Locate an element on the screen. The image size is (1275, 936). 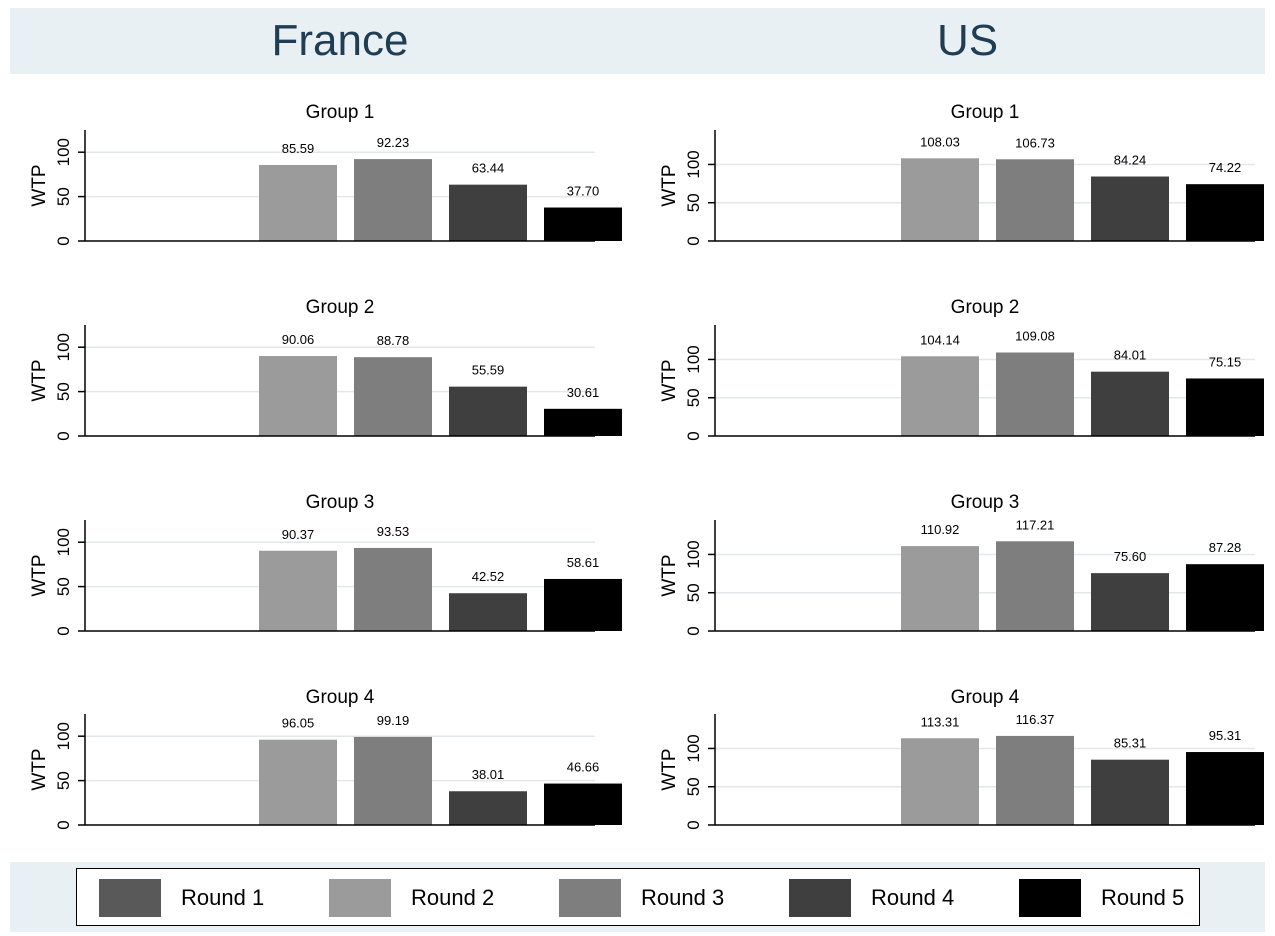
data-label-us-g1-5: 74.22 is located at coordinates (1225, 167).